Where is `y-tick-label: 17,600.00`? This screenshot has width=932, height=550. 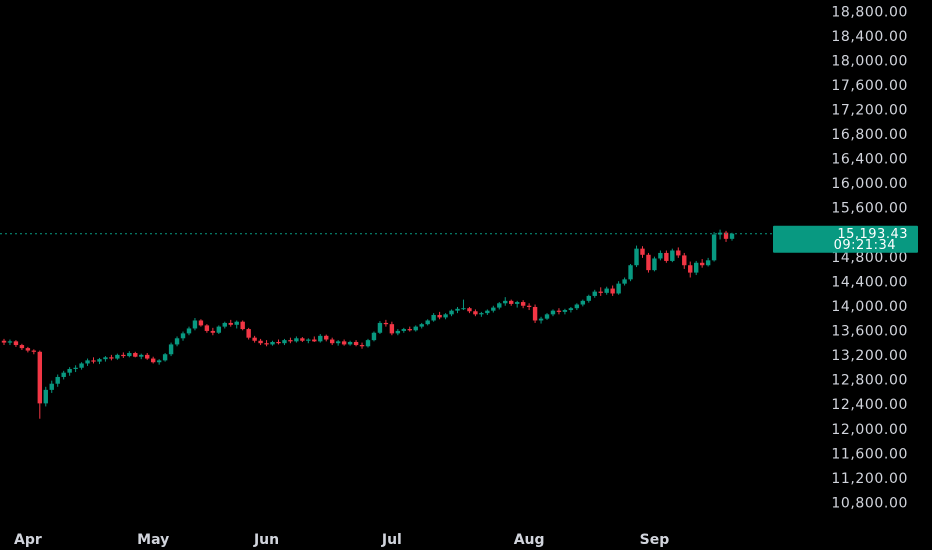 y-tick-label: 17,600.00 is located at coordinates (869, 86).